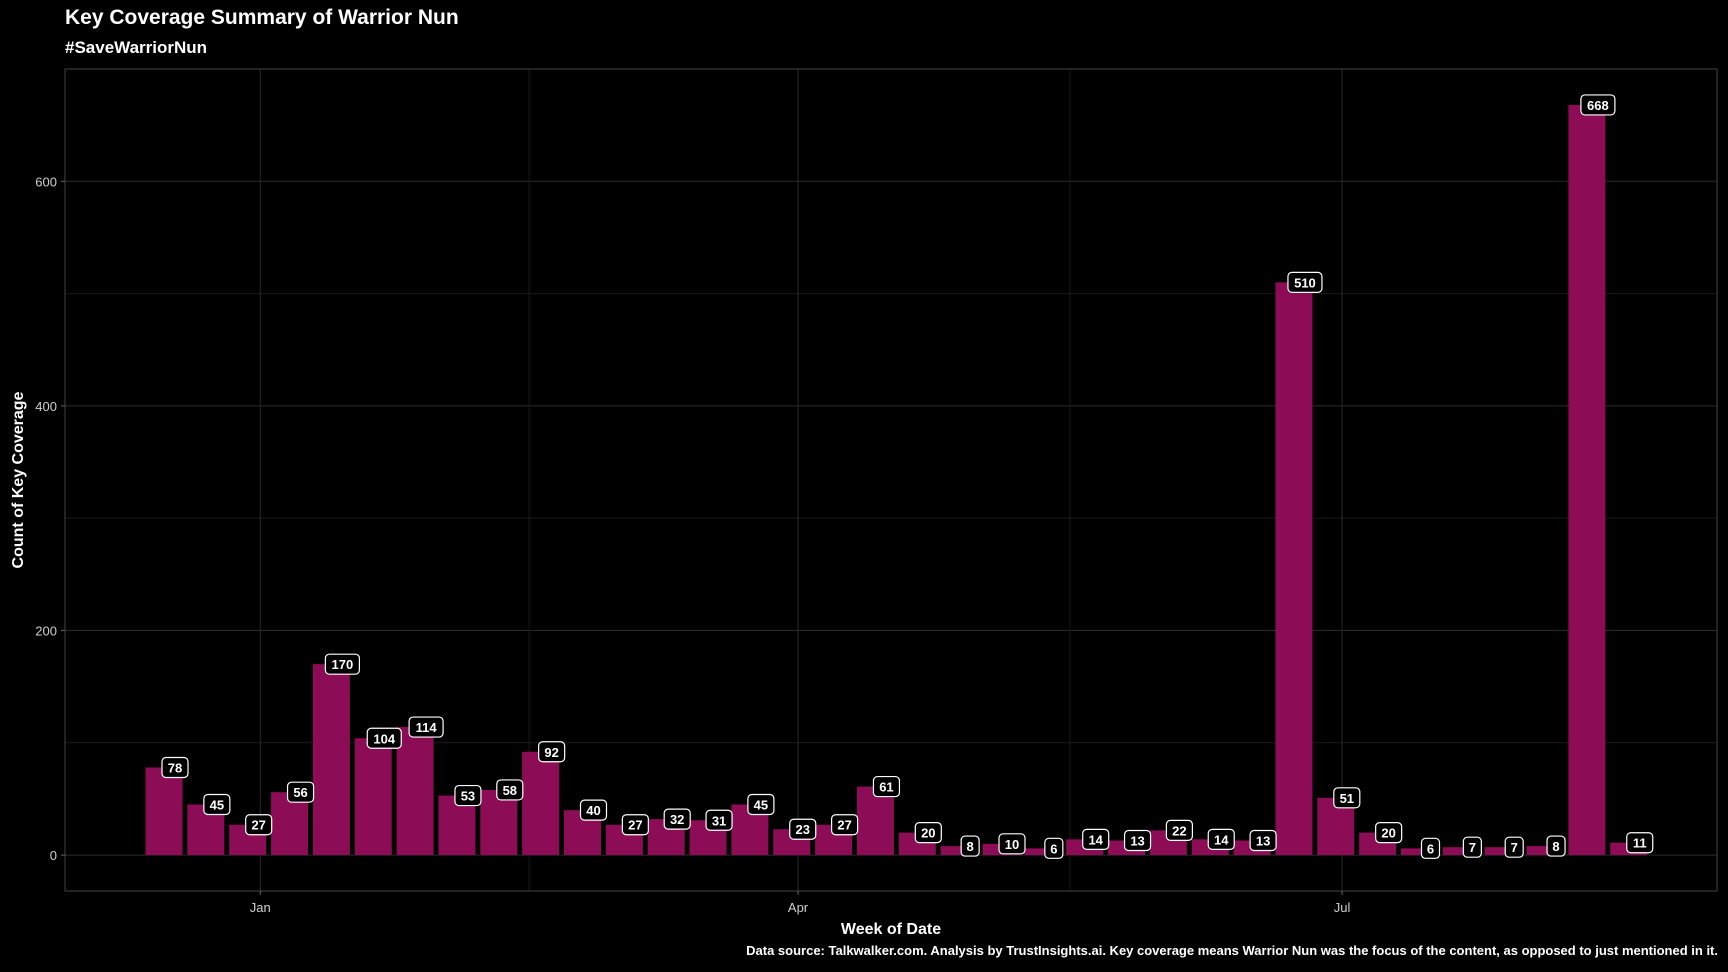 The image size is (1728, 972). I want to click on data-label-text: 92, so click(551, 752).